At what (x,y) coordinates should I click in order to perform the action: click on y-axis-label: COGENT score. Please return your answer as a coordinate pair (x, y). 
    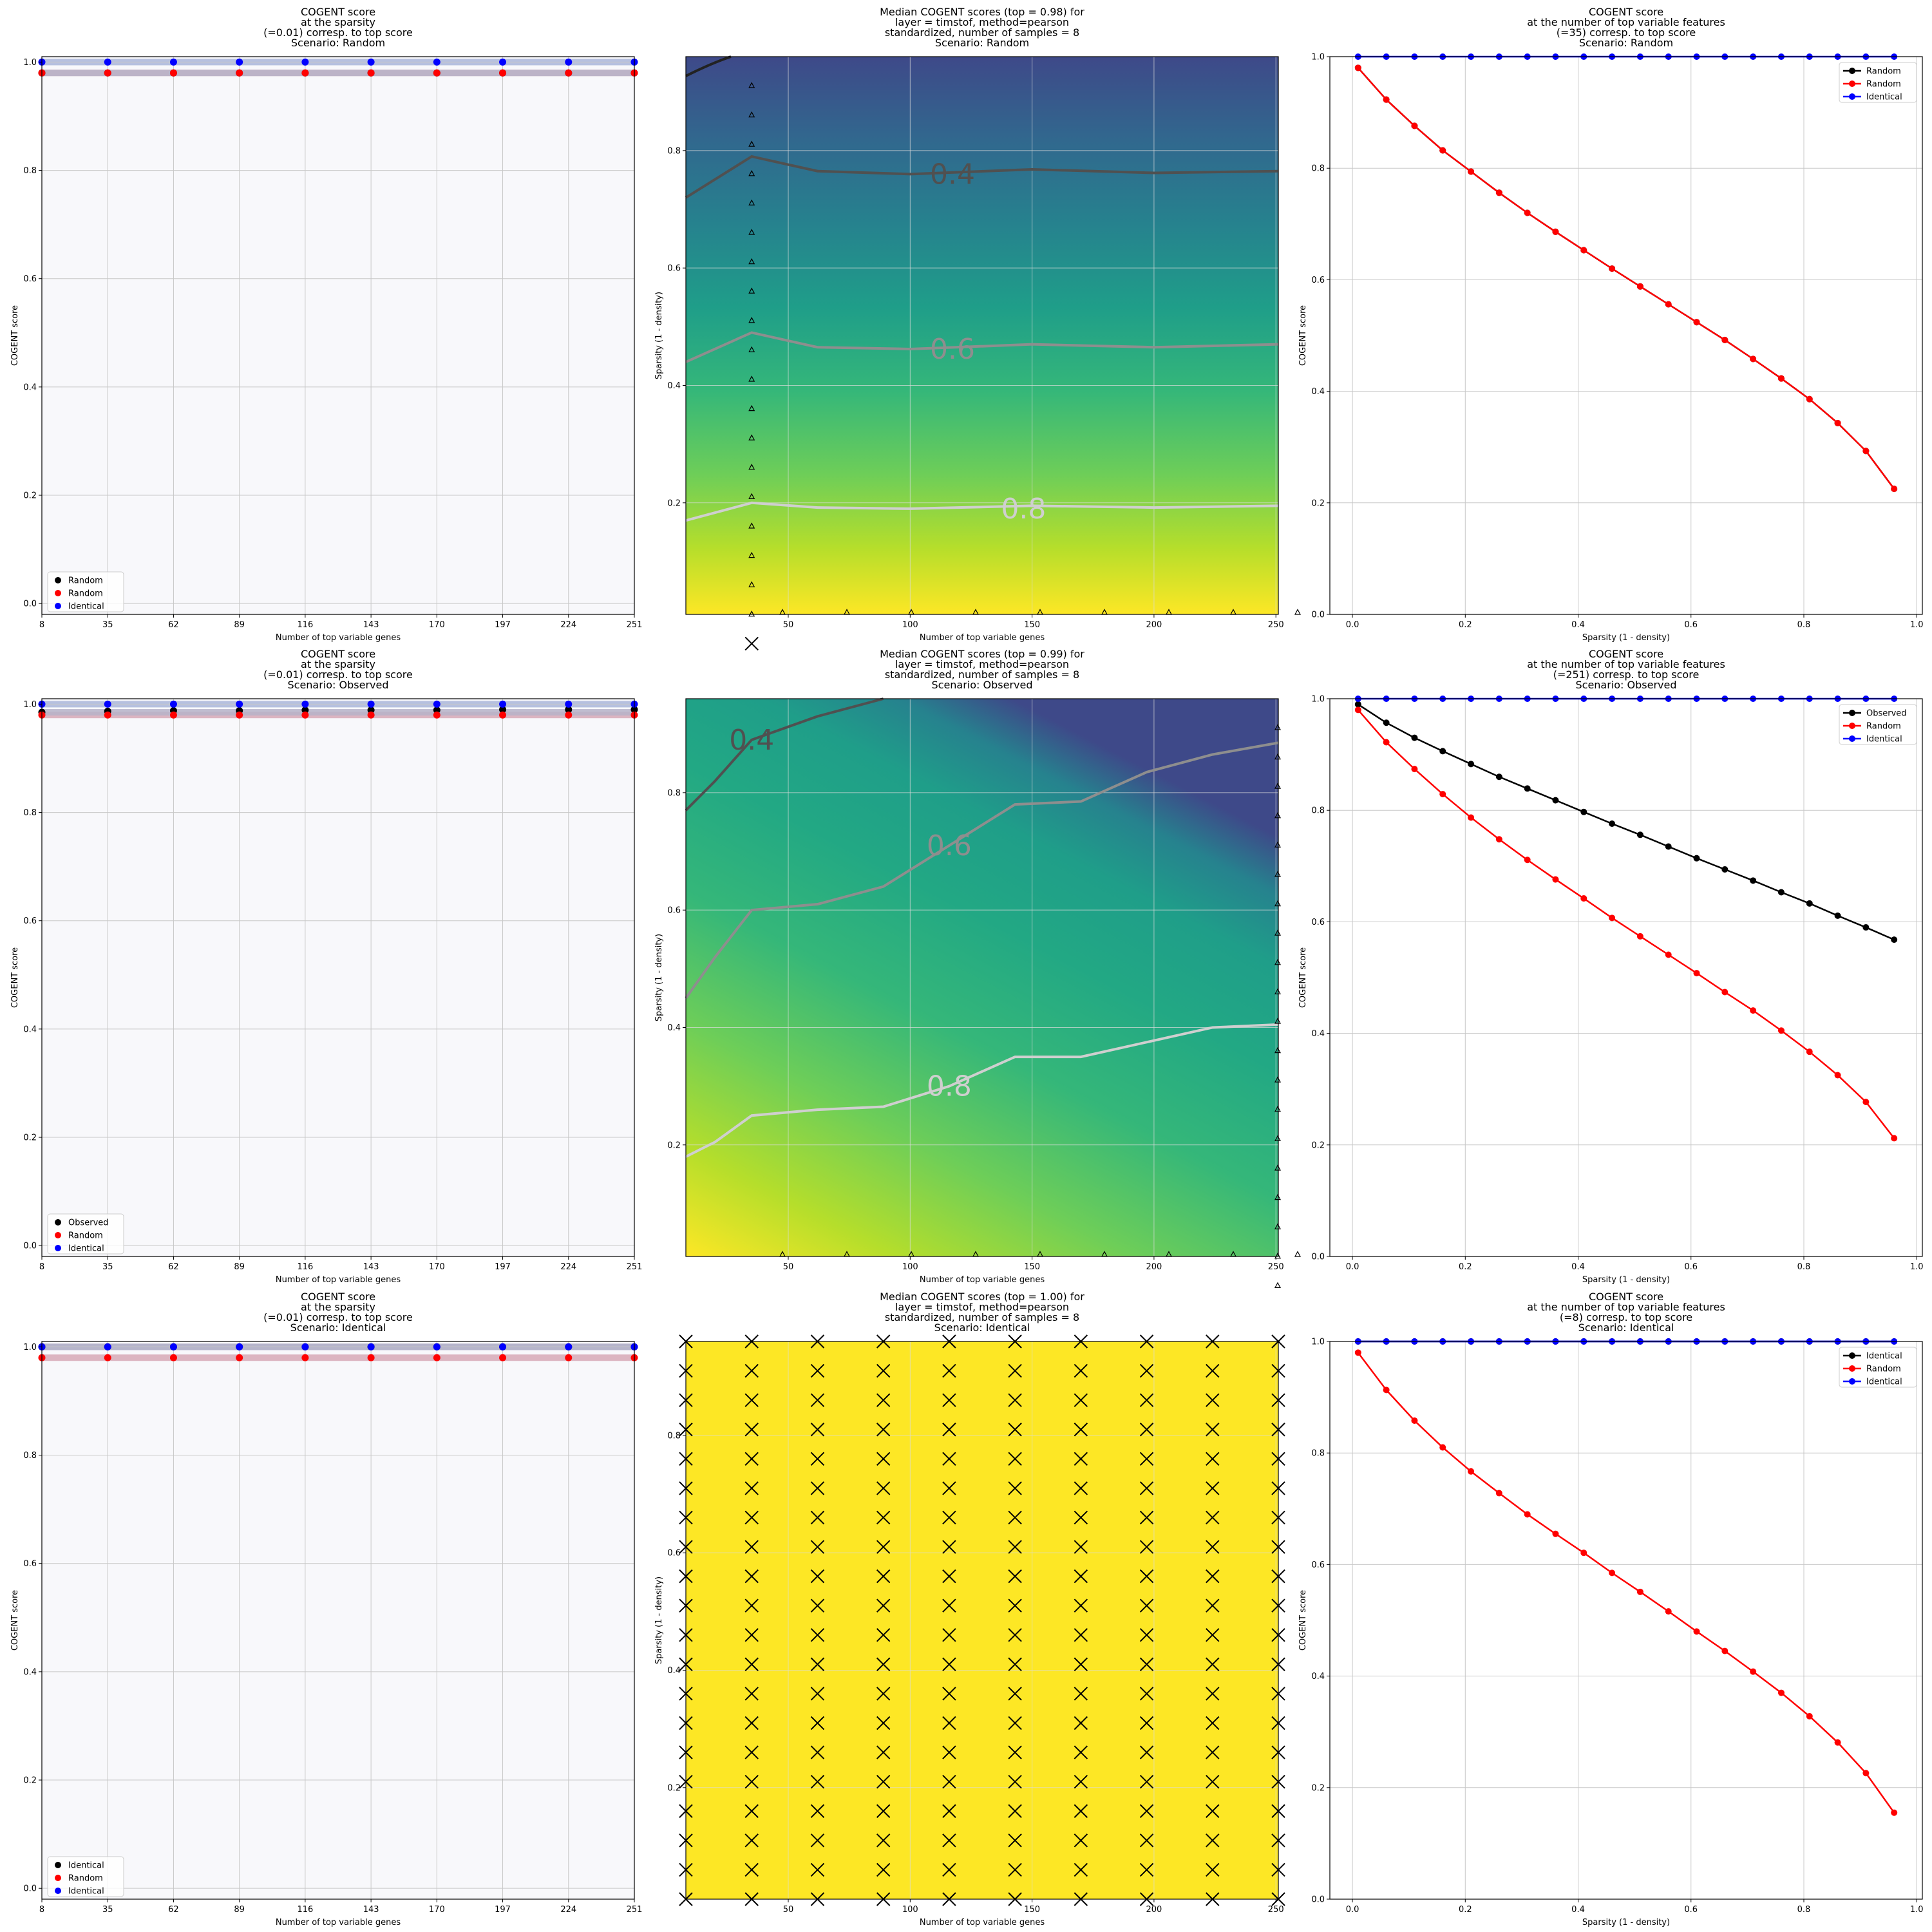
    Looking at the image, I should click on (15, 335).